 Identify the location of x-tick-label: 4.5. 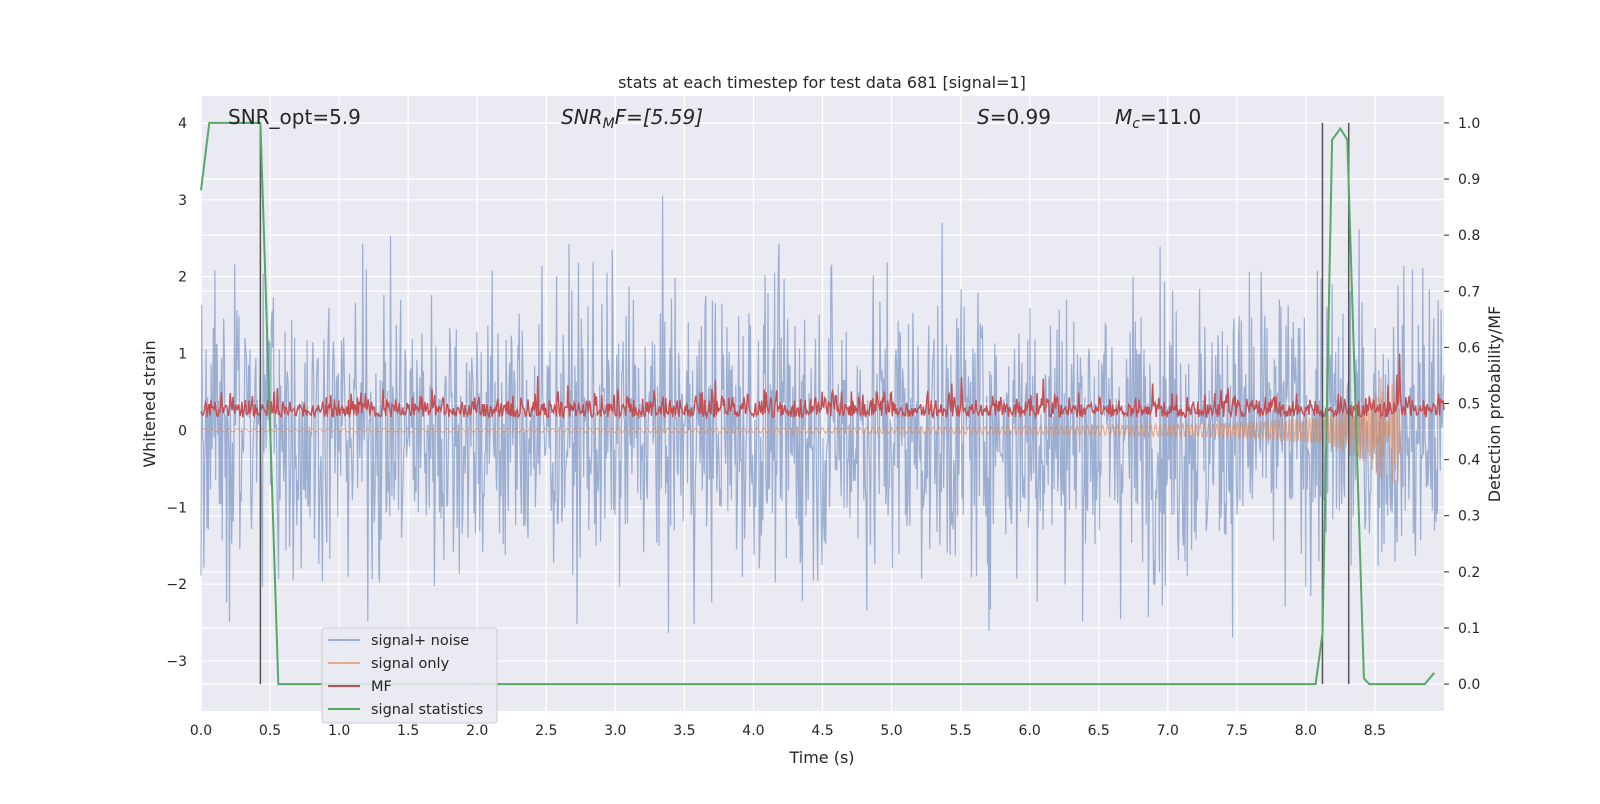
(822, 731).